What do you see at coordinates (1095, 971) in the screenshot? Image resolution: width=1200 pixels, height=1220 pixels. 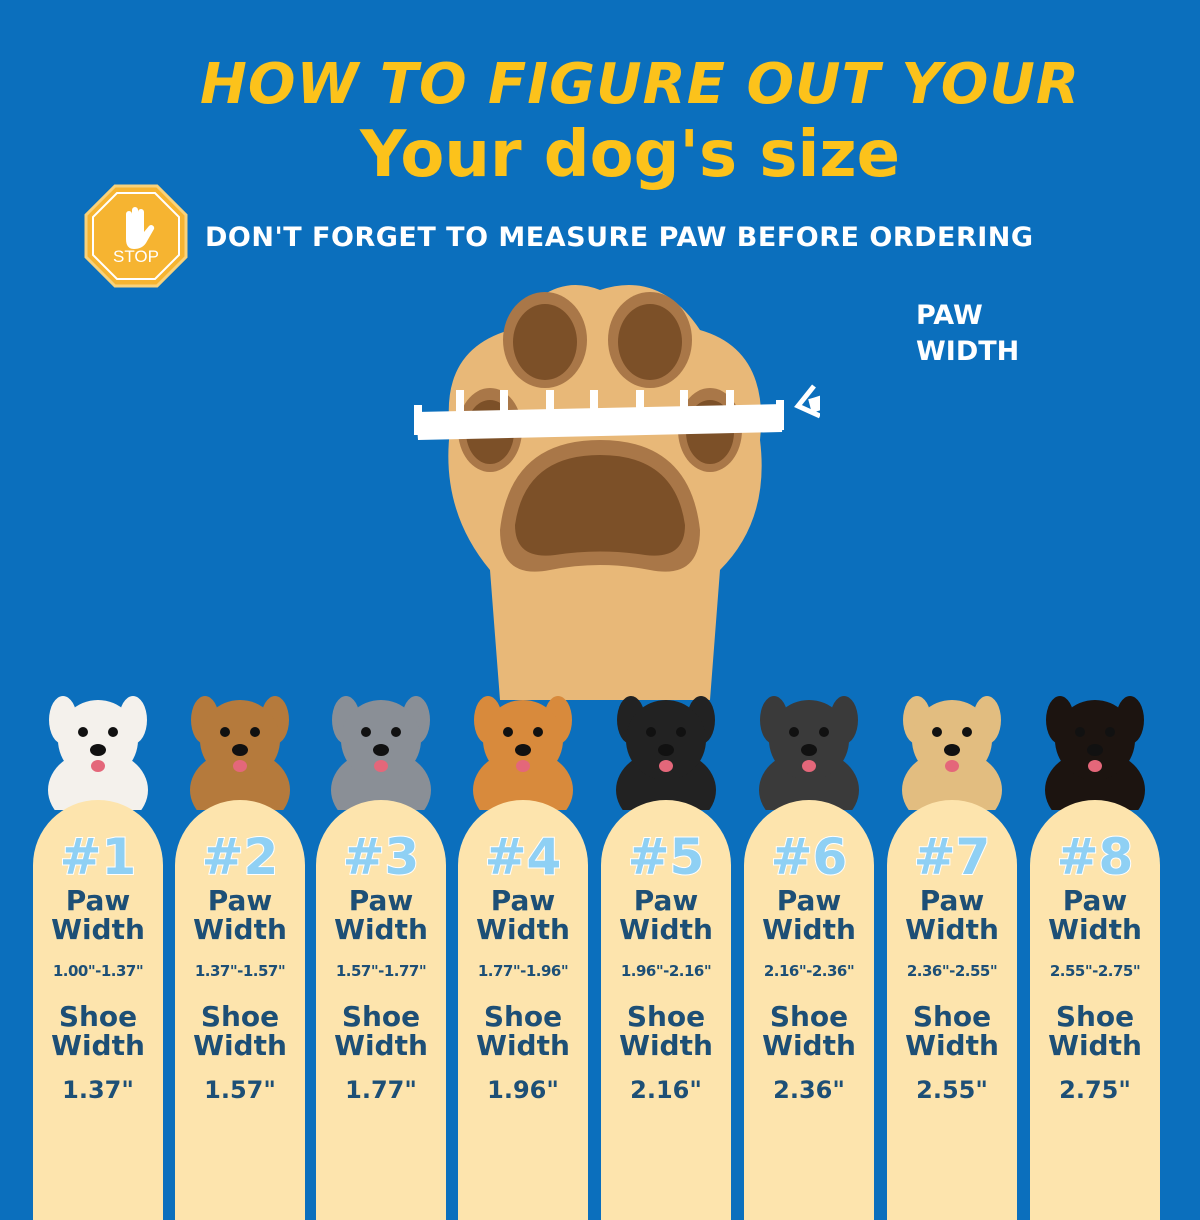 I see `paw-range: 2.55"-2.75"` at bounding box center [1095, 971].